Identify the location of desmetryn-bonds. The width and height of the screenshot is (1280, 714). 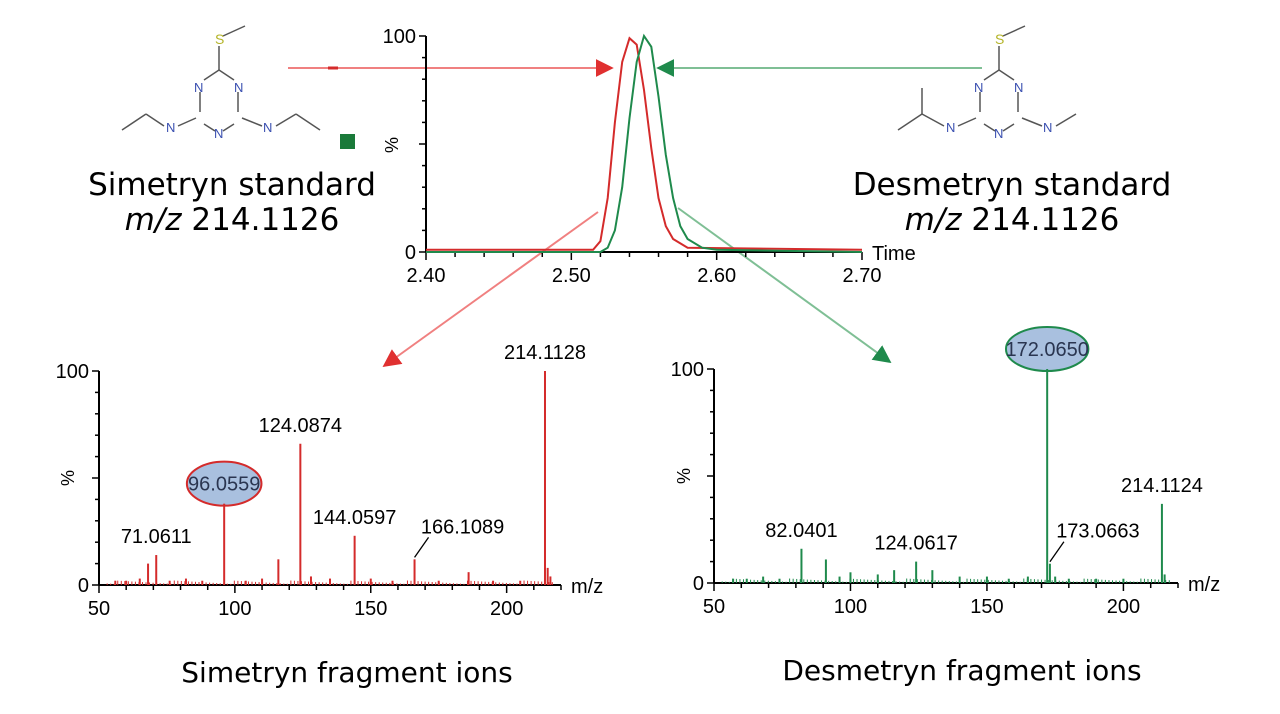
(987, 78).